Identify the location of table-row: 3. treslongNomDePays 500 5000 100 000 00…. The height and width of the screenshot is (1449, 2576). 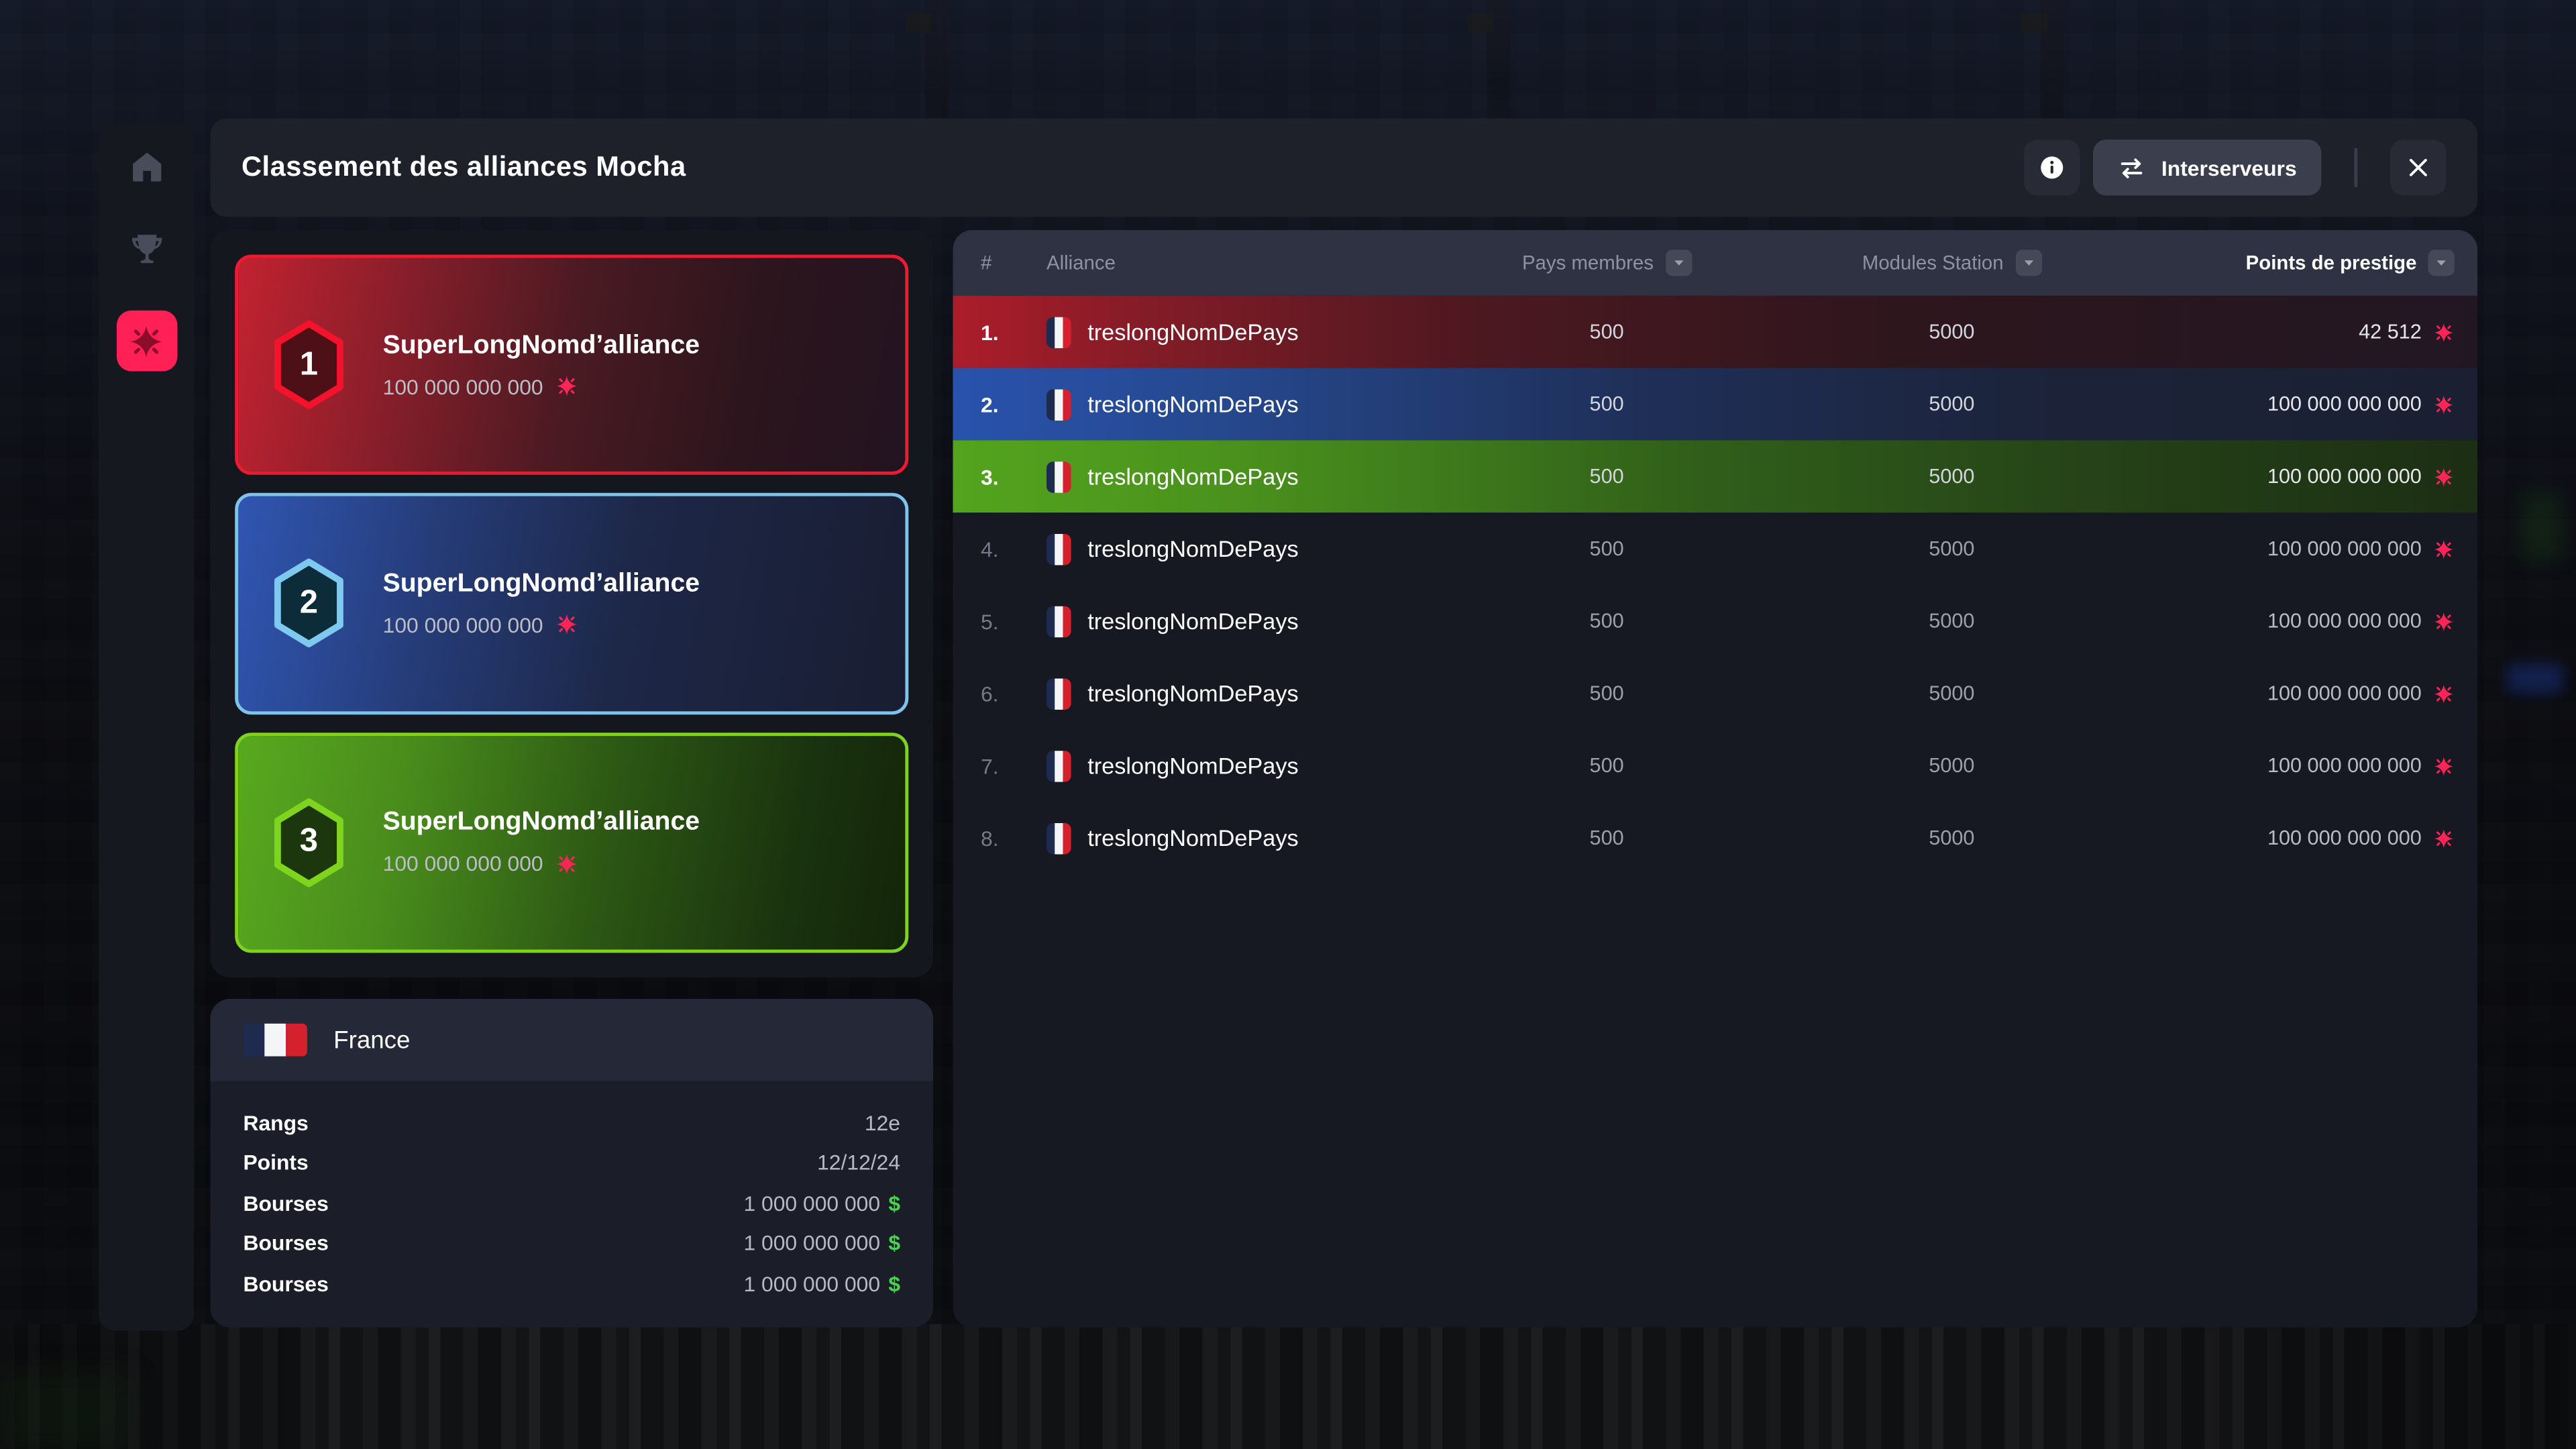
(1715, 476).